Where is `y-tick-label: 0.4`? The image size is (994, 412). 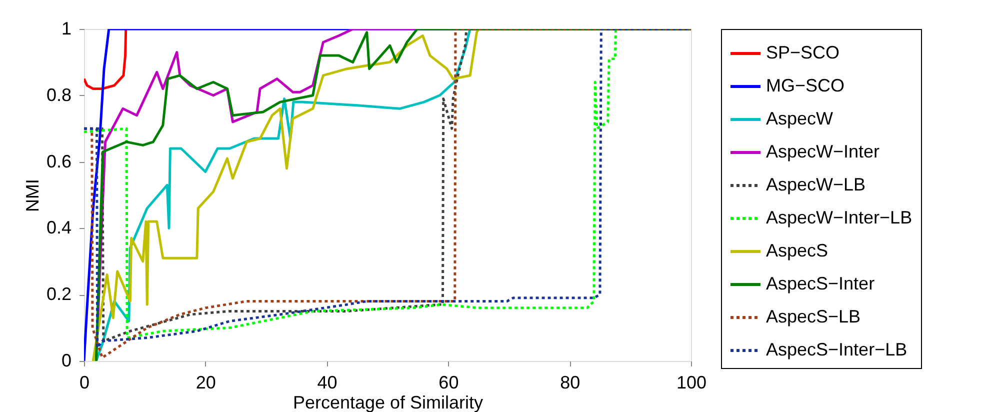 y-tick-label: 0.4 is located at coordinates (59, 228).